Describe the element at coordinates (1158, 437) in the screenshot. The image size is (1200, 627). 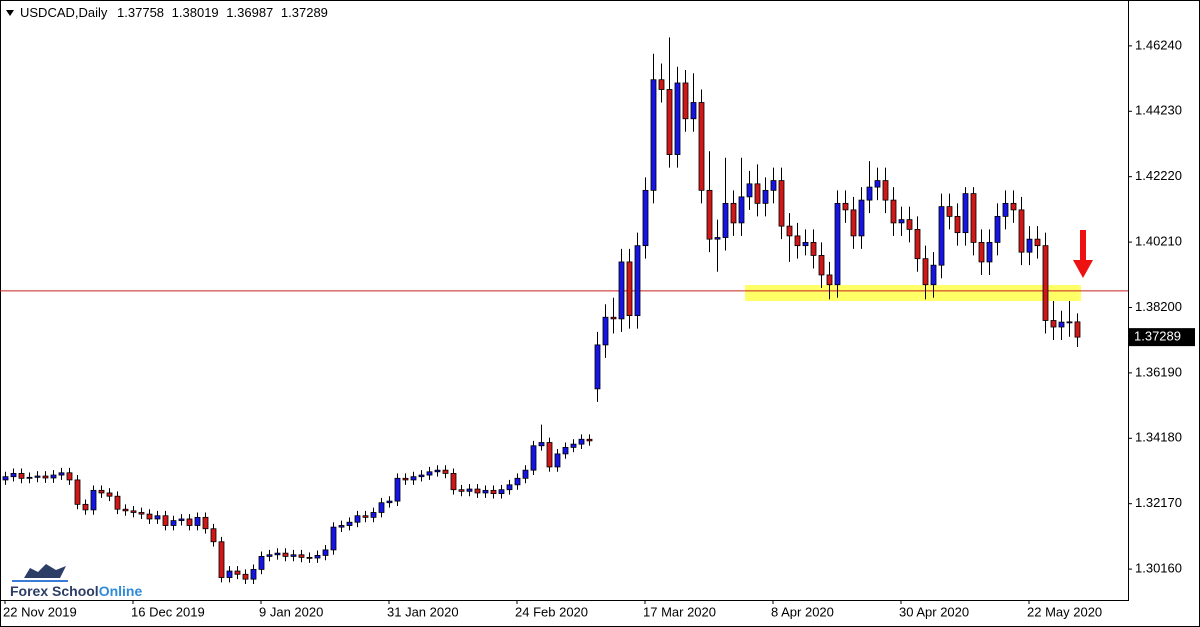
I see `y-tick-label: 1.34180` at that location.